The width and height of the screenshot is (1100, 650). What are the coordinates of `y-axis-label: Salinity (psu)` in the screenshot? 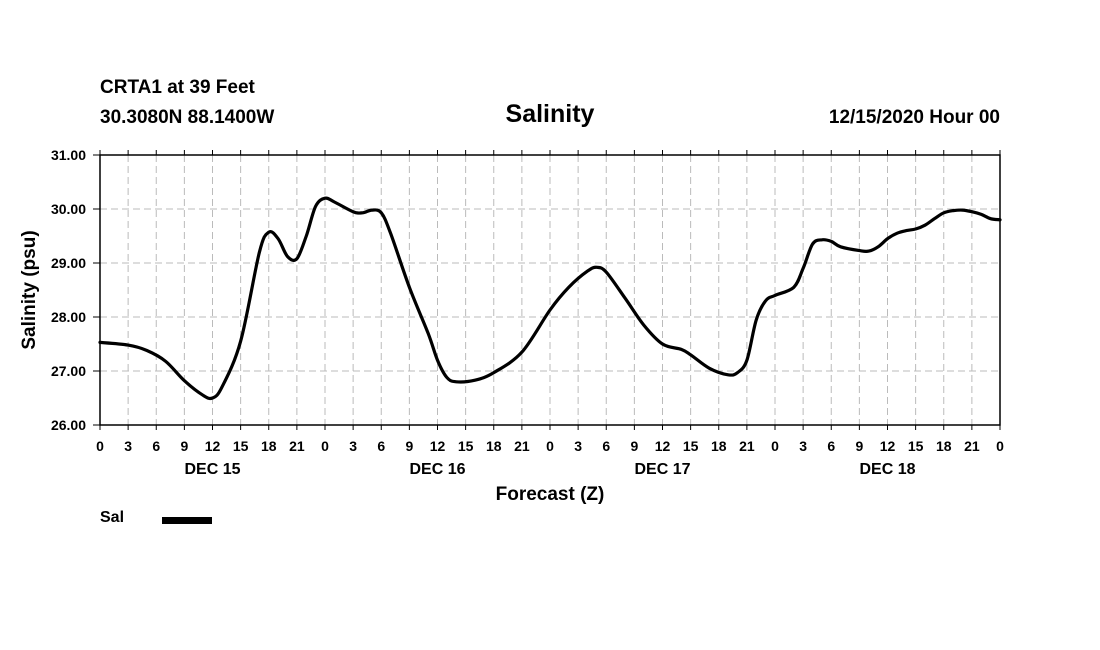 It's located at (29, 289).